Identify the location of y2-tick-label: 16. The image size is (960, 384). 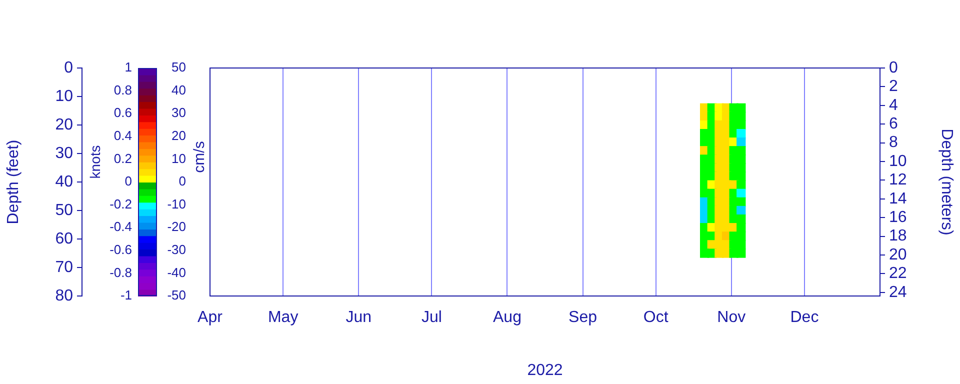
(898, 217).